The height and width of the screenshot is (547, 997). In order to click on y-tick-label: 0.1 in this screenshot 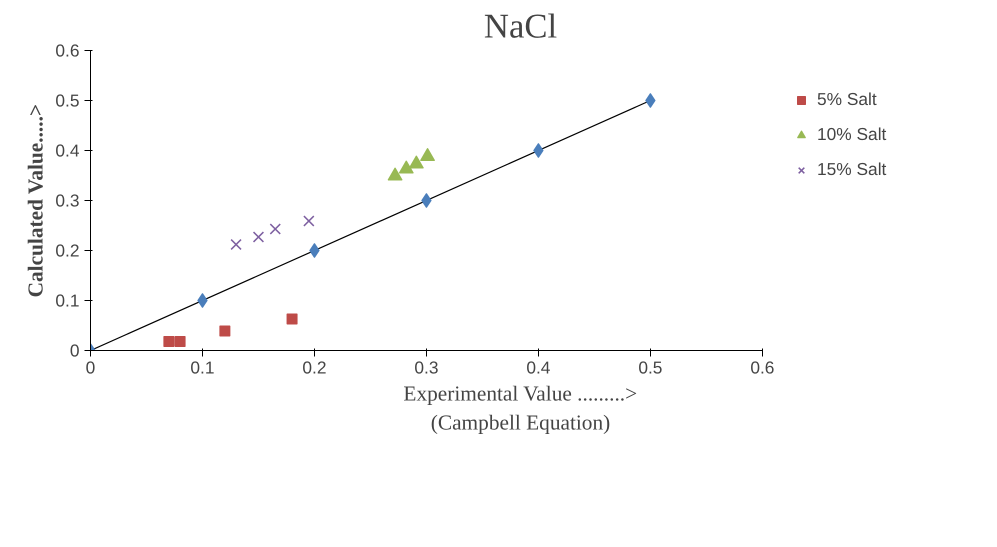, I will do `click(67, 300)`.